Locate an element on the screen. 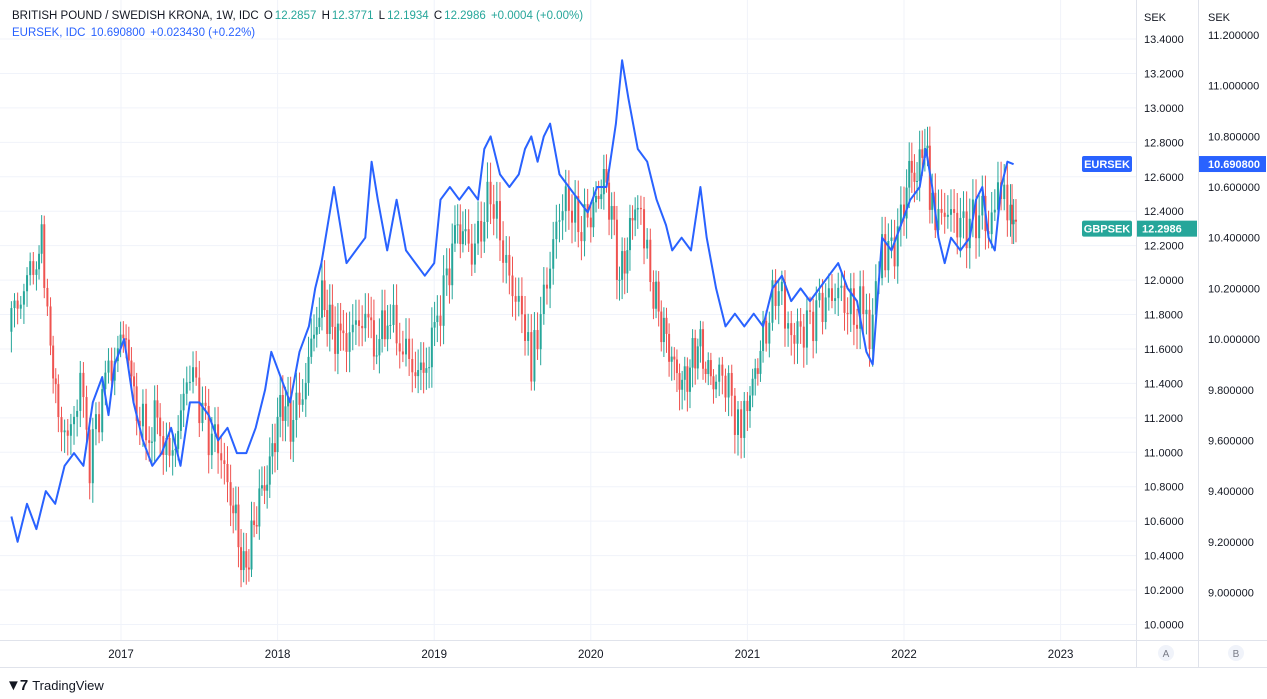 The width and height of the screenshot is (1267, 699). scale-b-tick-label: 10.200000 is located at coordinates (1234, 289).